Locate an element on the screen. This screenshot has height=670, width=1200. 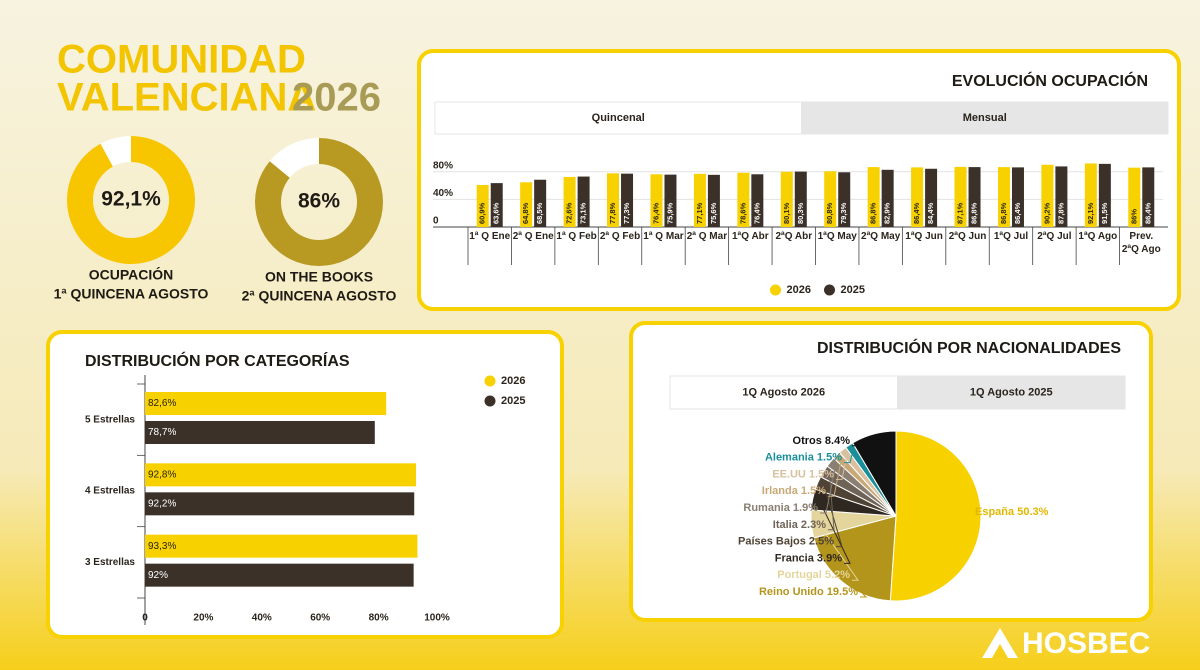
chart-title: DISTRIBUCIÓN POR NACIONALIDADES is located at coordinates (969, 347).